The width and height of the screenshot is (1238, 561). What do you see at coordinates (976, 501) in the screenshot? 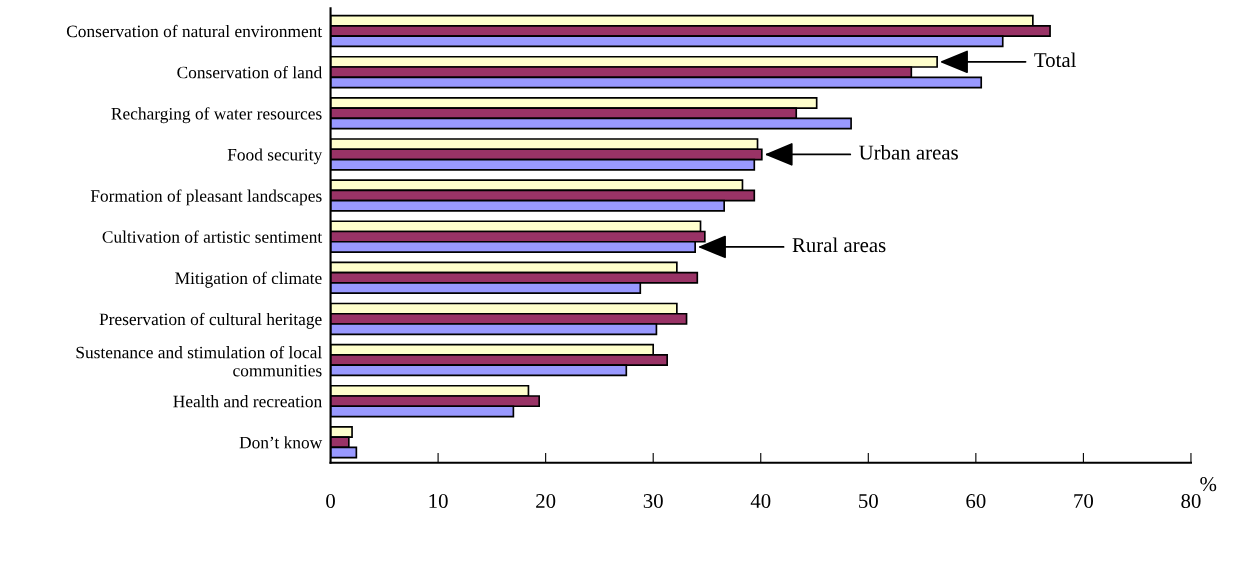
I see `x-tick-label: 60` at bounding box center [976, 501].